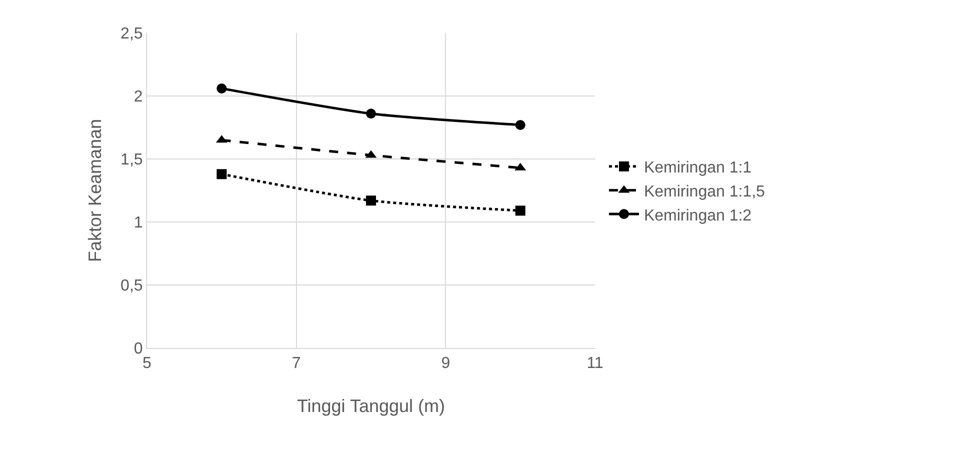 The height and width of the screenshot is (465, 958). Describe the element at coordinates (371, 406) in the screenshot. I see `x-axis-title: Tinggi Tanggul (m)` at that location.